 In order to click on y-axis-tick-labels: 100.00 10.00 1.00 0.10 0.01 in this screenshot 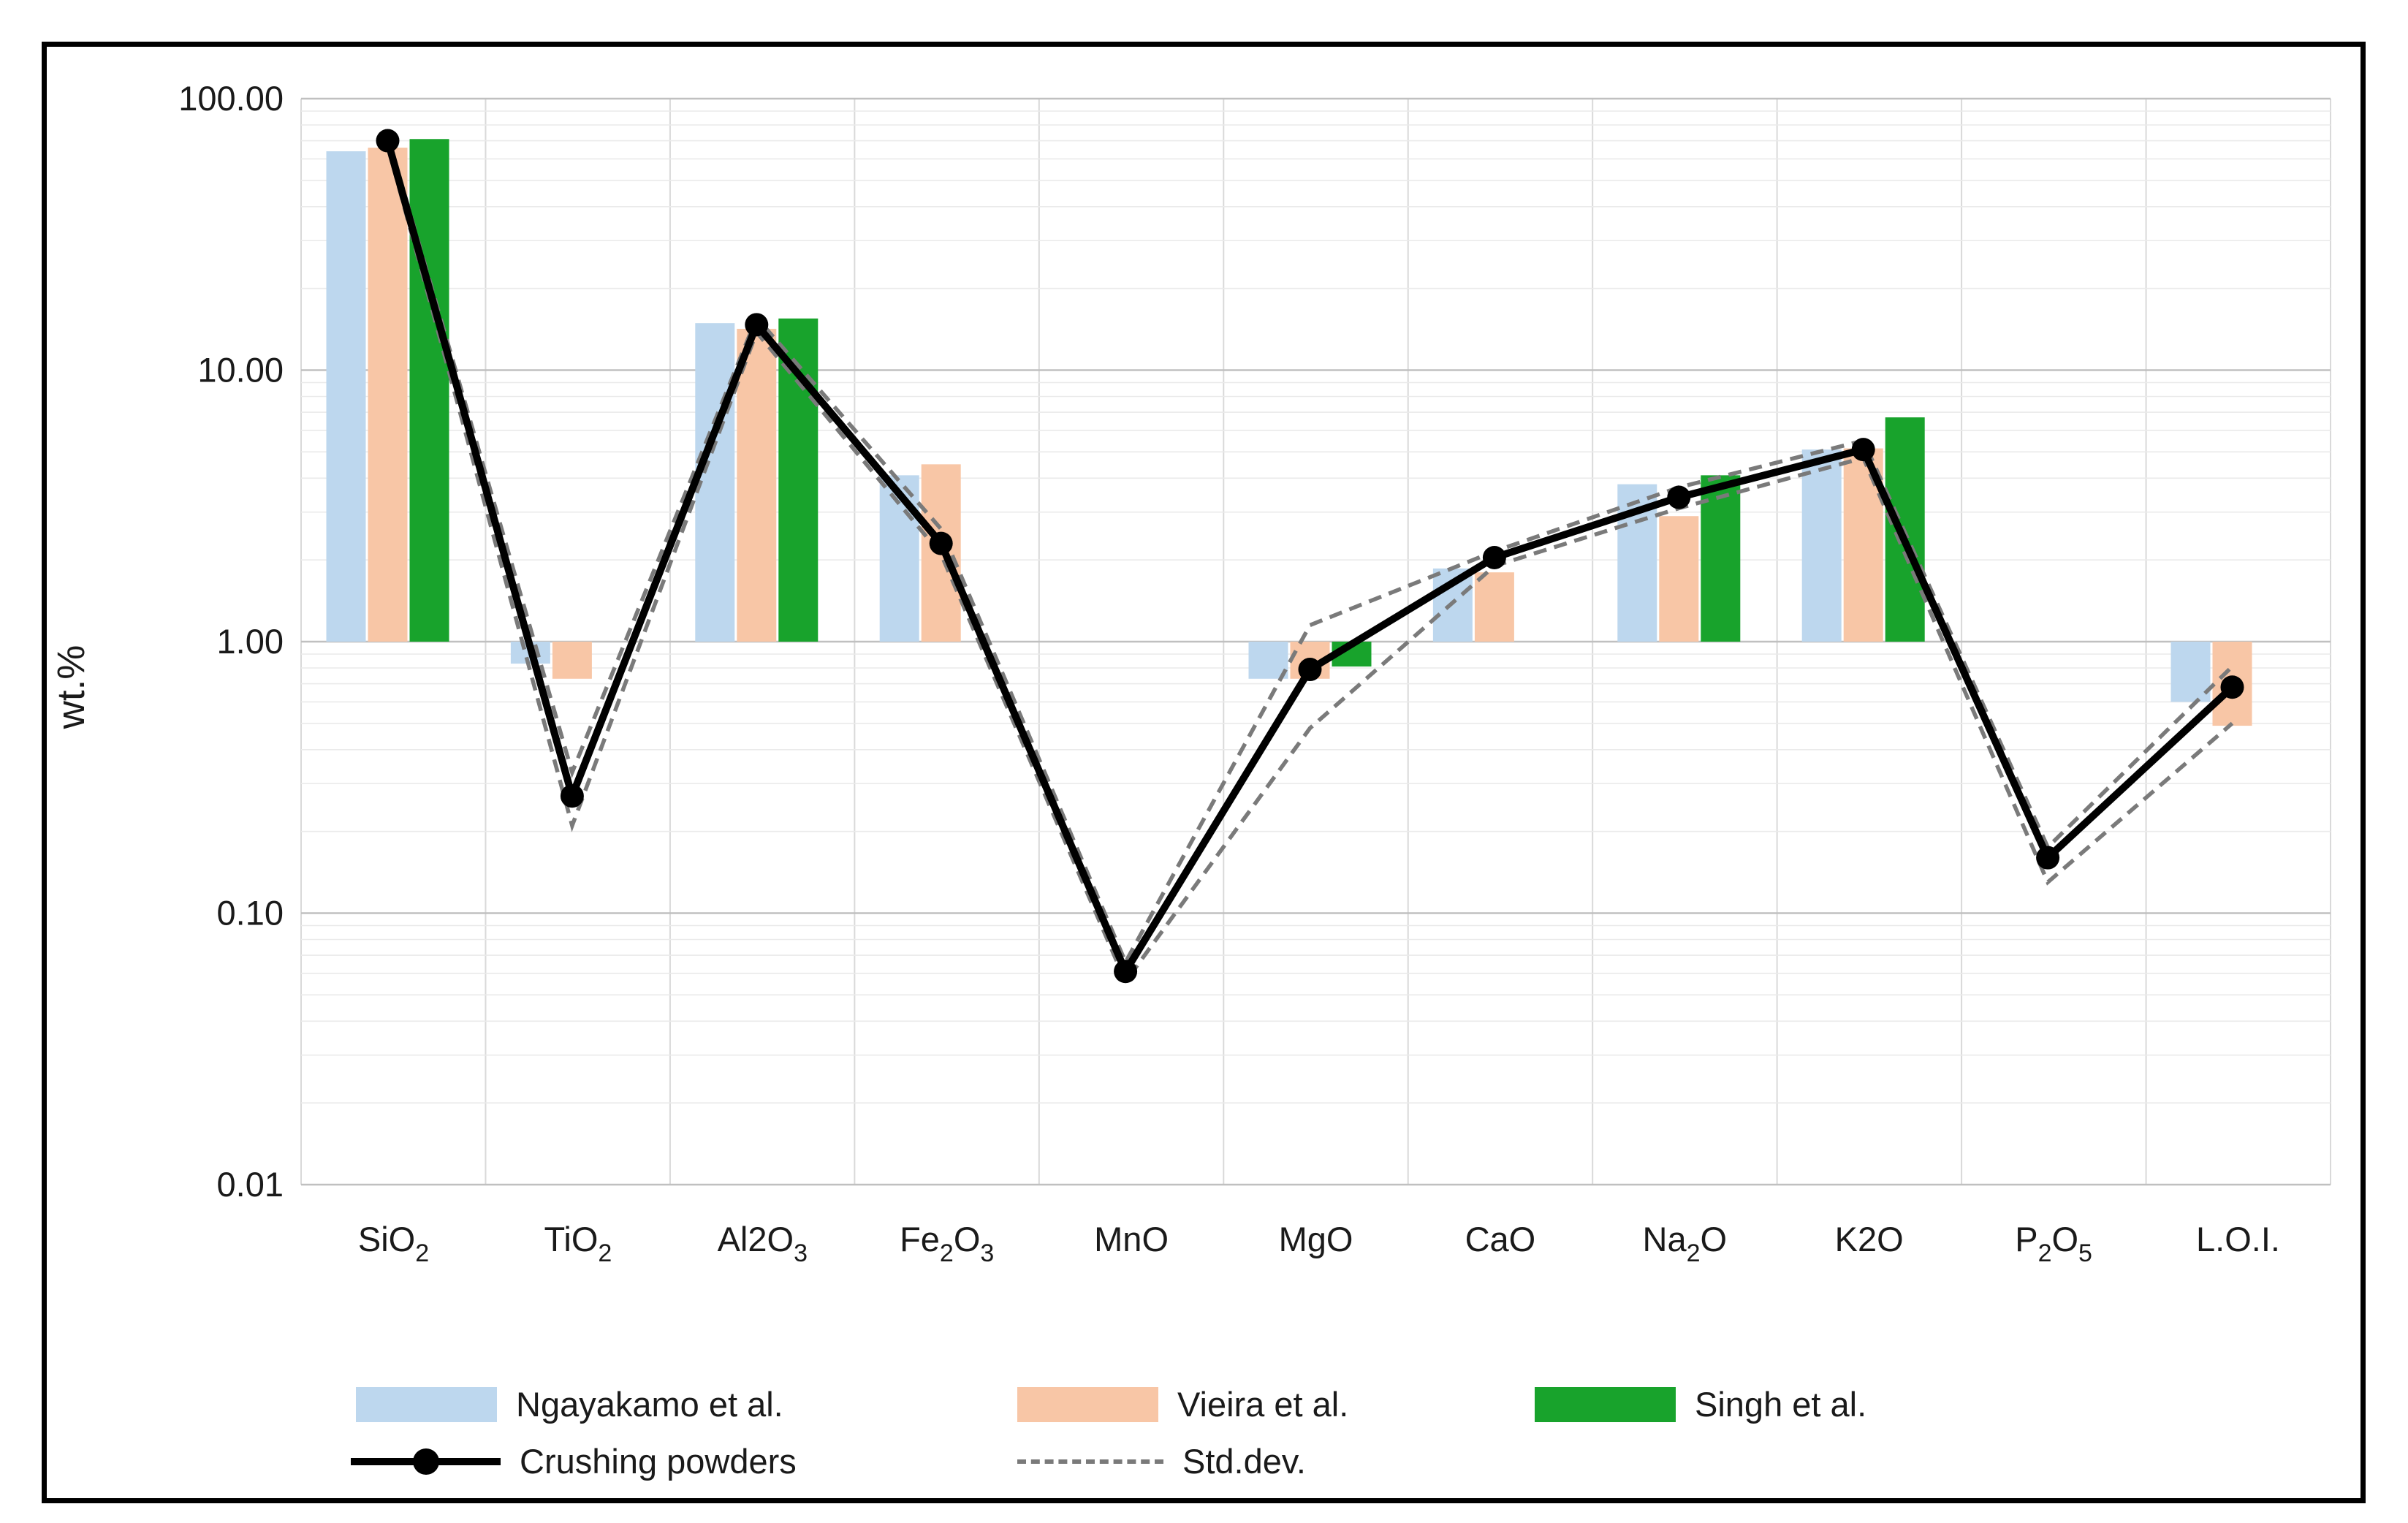, I will do `click(231, 641)`.